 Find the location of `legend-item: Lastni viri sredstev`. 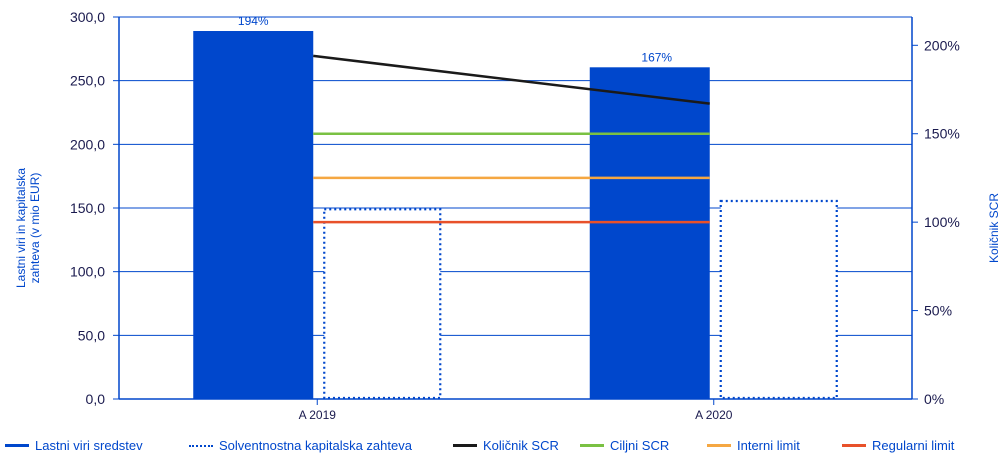

legend-item: Lastni viri sredstev is located at coordinates (74, 445).